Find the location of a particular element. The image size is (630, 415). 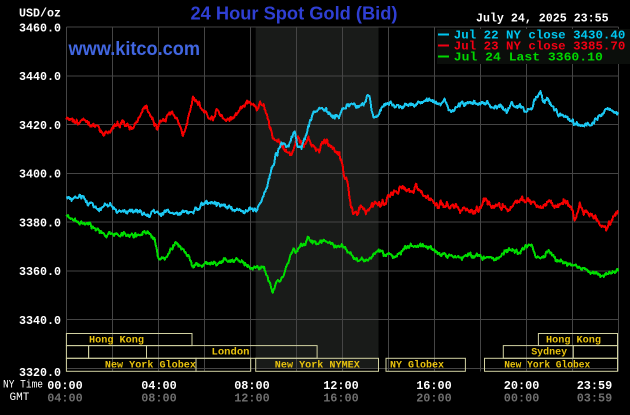

svg-text: Sydney is located at coordinates (549, 353).